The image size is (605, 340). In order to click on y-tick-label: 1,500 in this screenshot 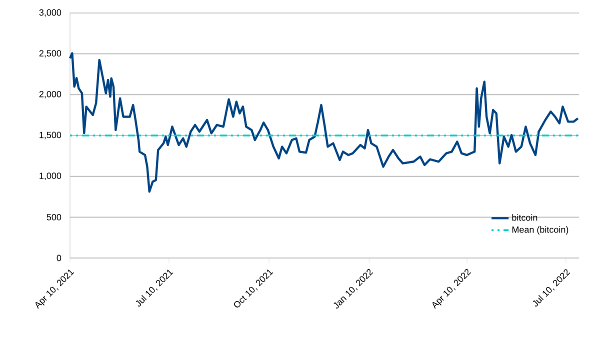, I will do `click(51, 136)`.